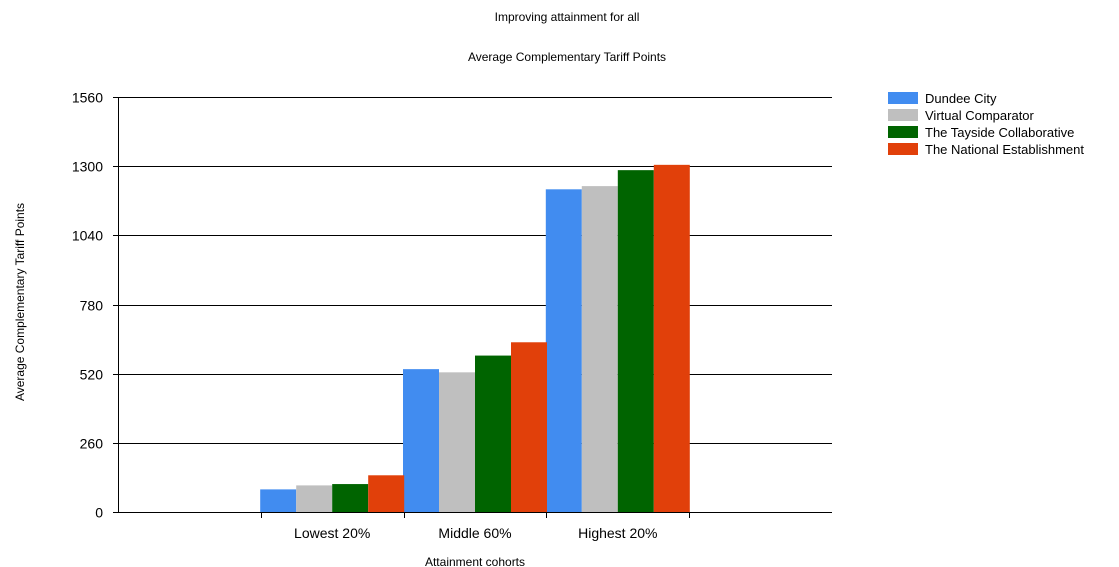  Describe the element at coordinates (475, 561) in the screenshot. I see `x-axis-title: Attainment cohorts` at that location.